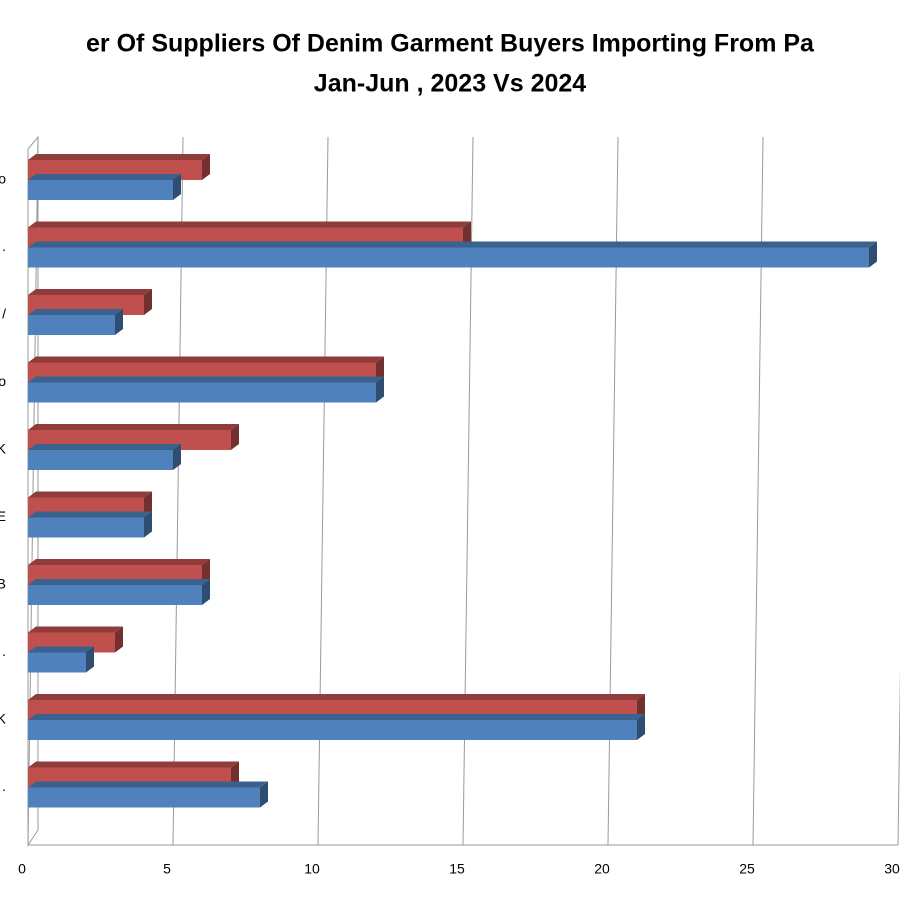 The height and width of the screenshot is (900, 900). I want to click on x-tick-label: 5, so click(167, 869).